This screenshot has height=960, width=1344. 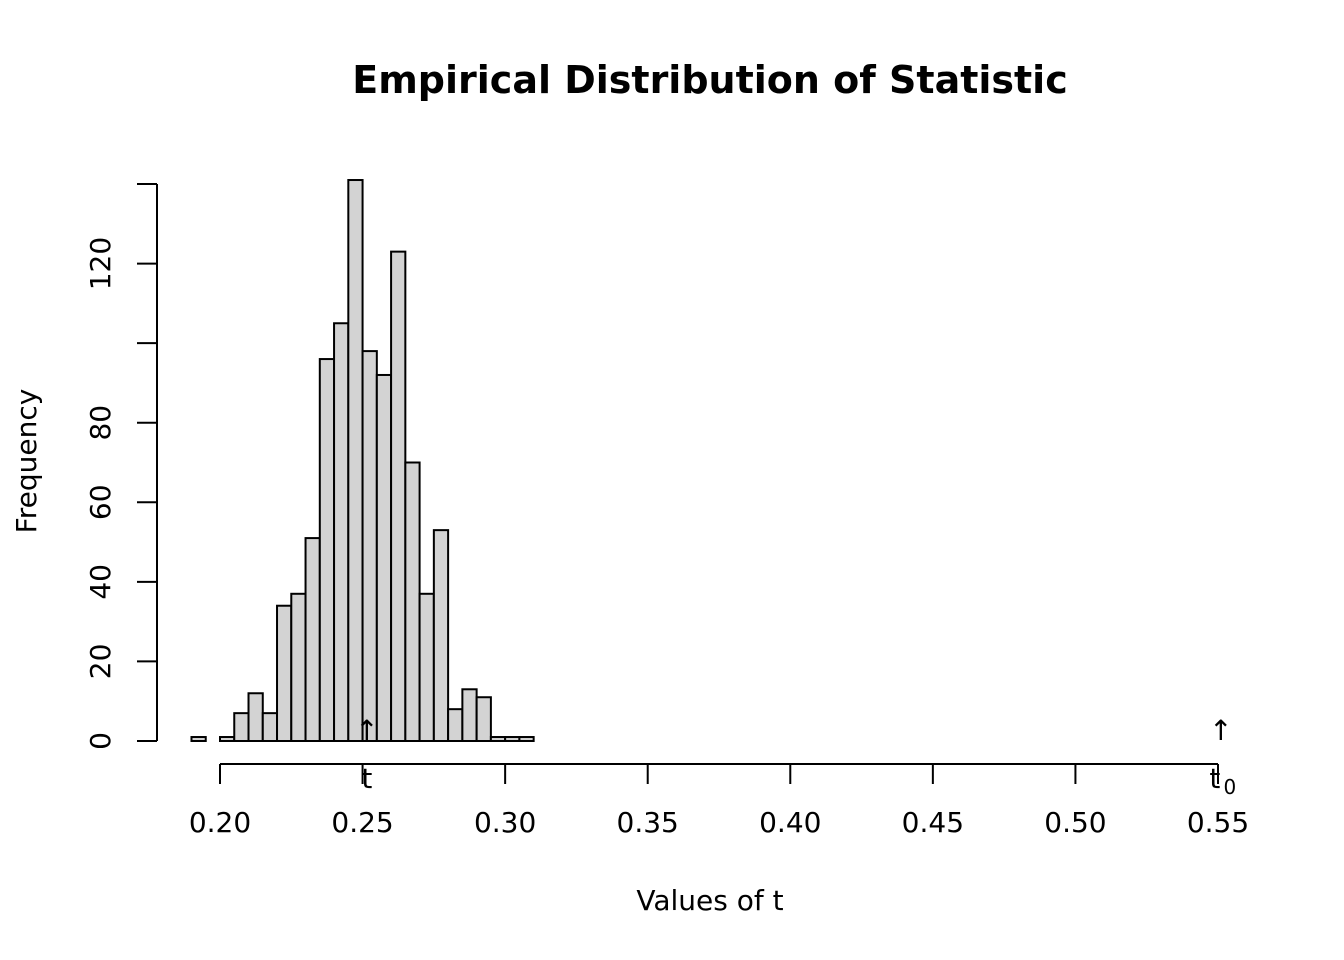 I want to click on x-tick-label: 0.45, so click(x=933, y=822).